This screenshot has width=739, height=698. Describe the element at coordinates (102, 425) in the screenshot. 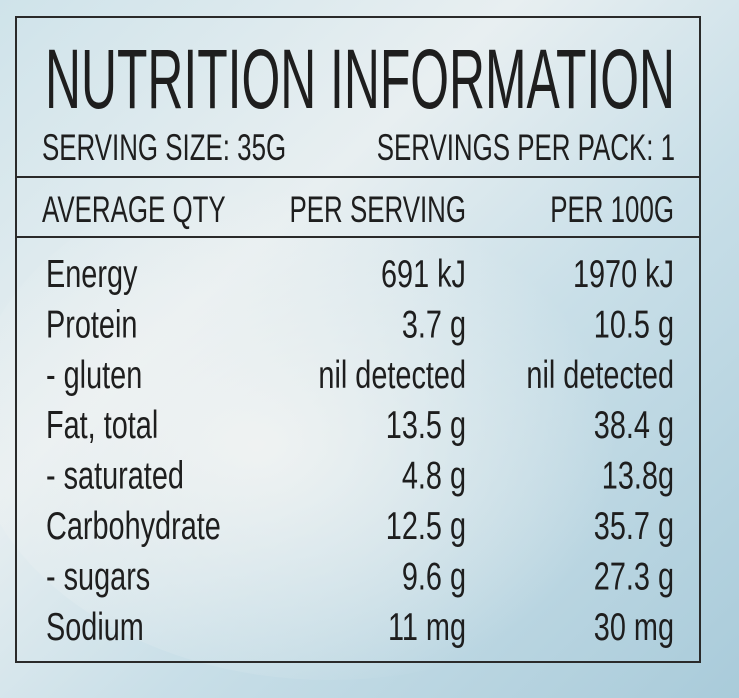

I see `nutrient-name: Fat, total` at that location.